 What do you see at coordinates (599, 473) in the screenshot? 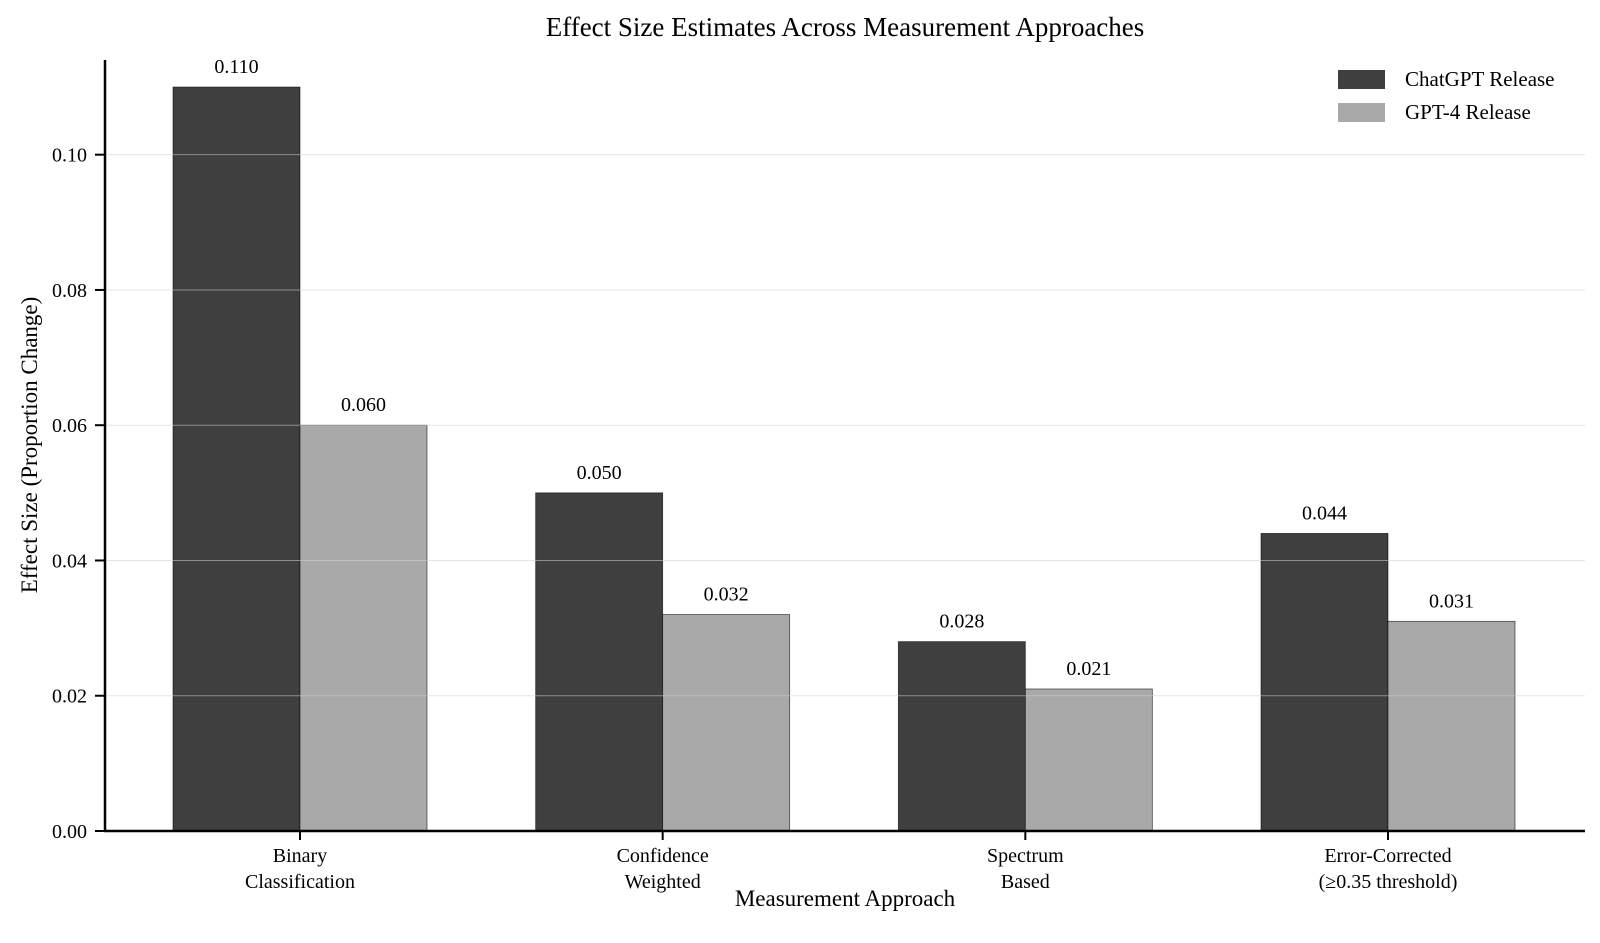
I see `value-label: 0.050` at bounding box center [599, 473].